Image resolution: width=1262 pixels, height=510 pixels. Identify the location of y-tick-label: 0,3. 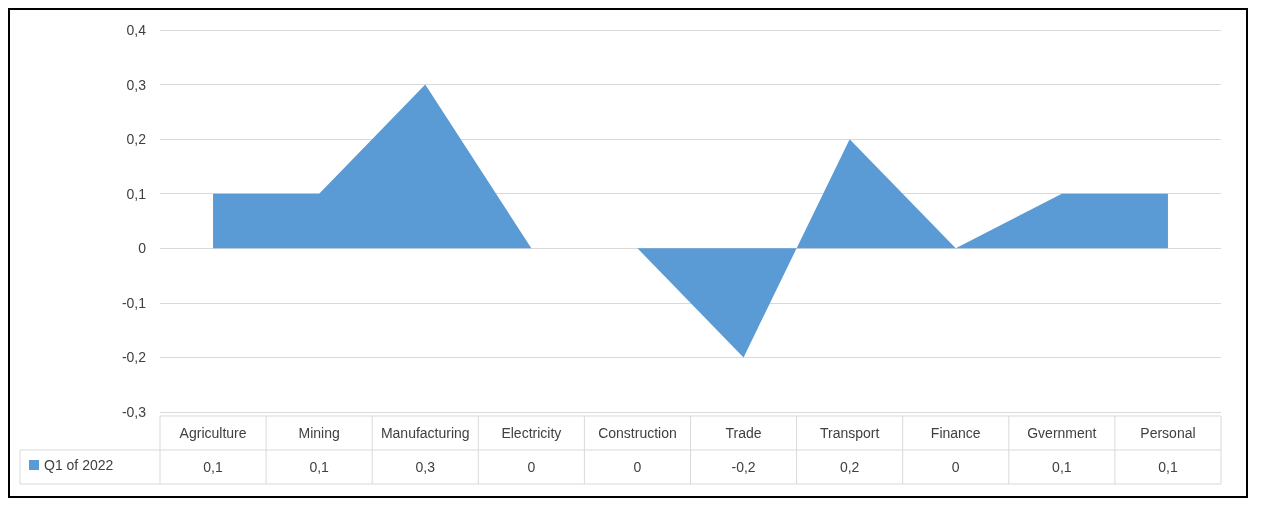
(136, 84).